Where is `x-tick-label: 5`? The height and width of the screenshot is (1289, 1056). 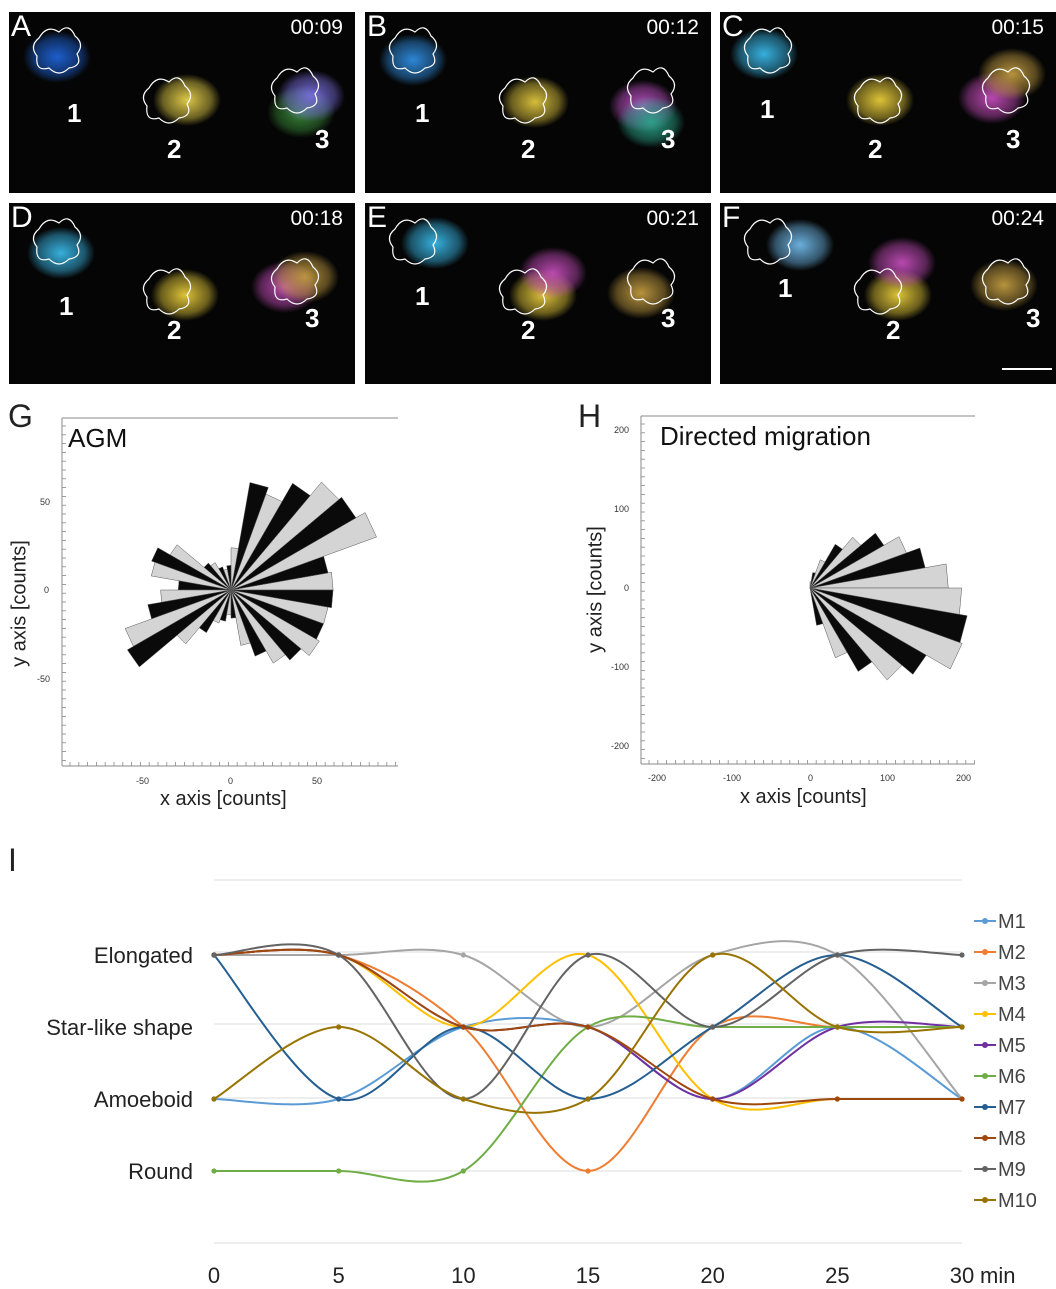
x-tick-label: 5 is located at coordinates (339, 1275).